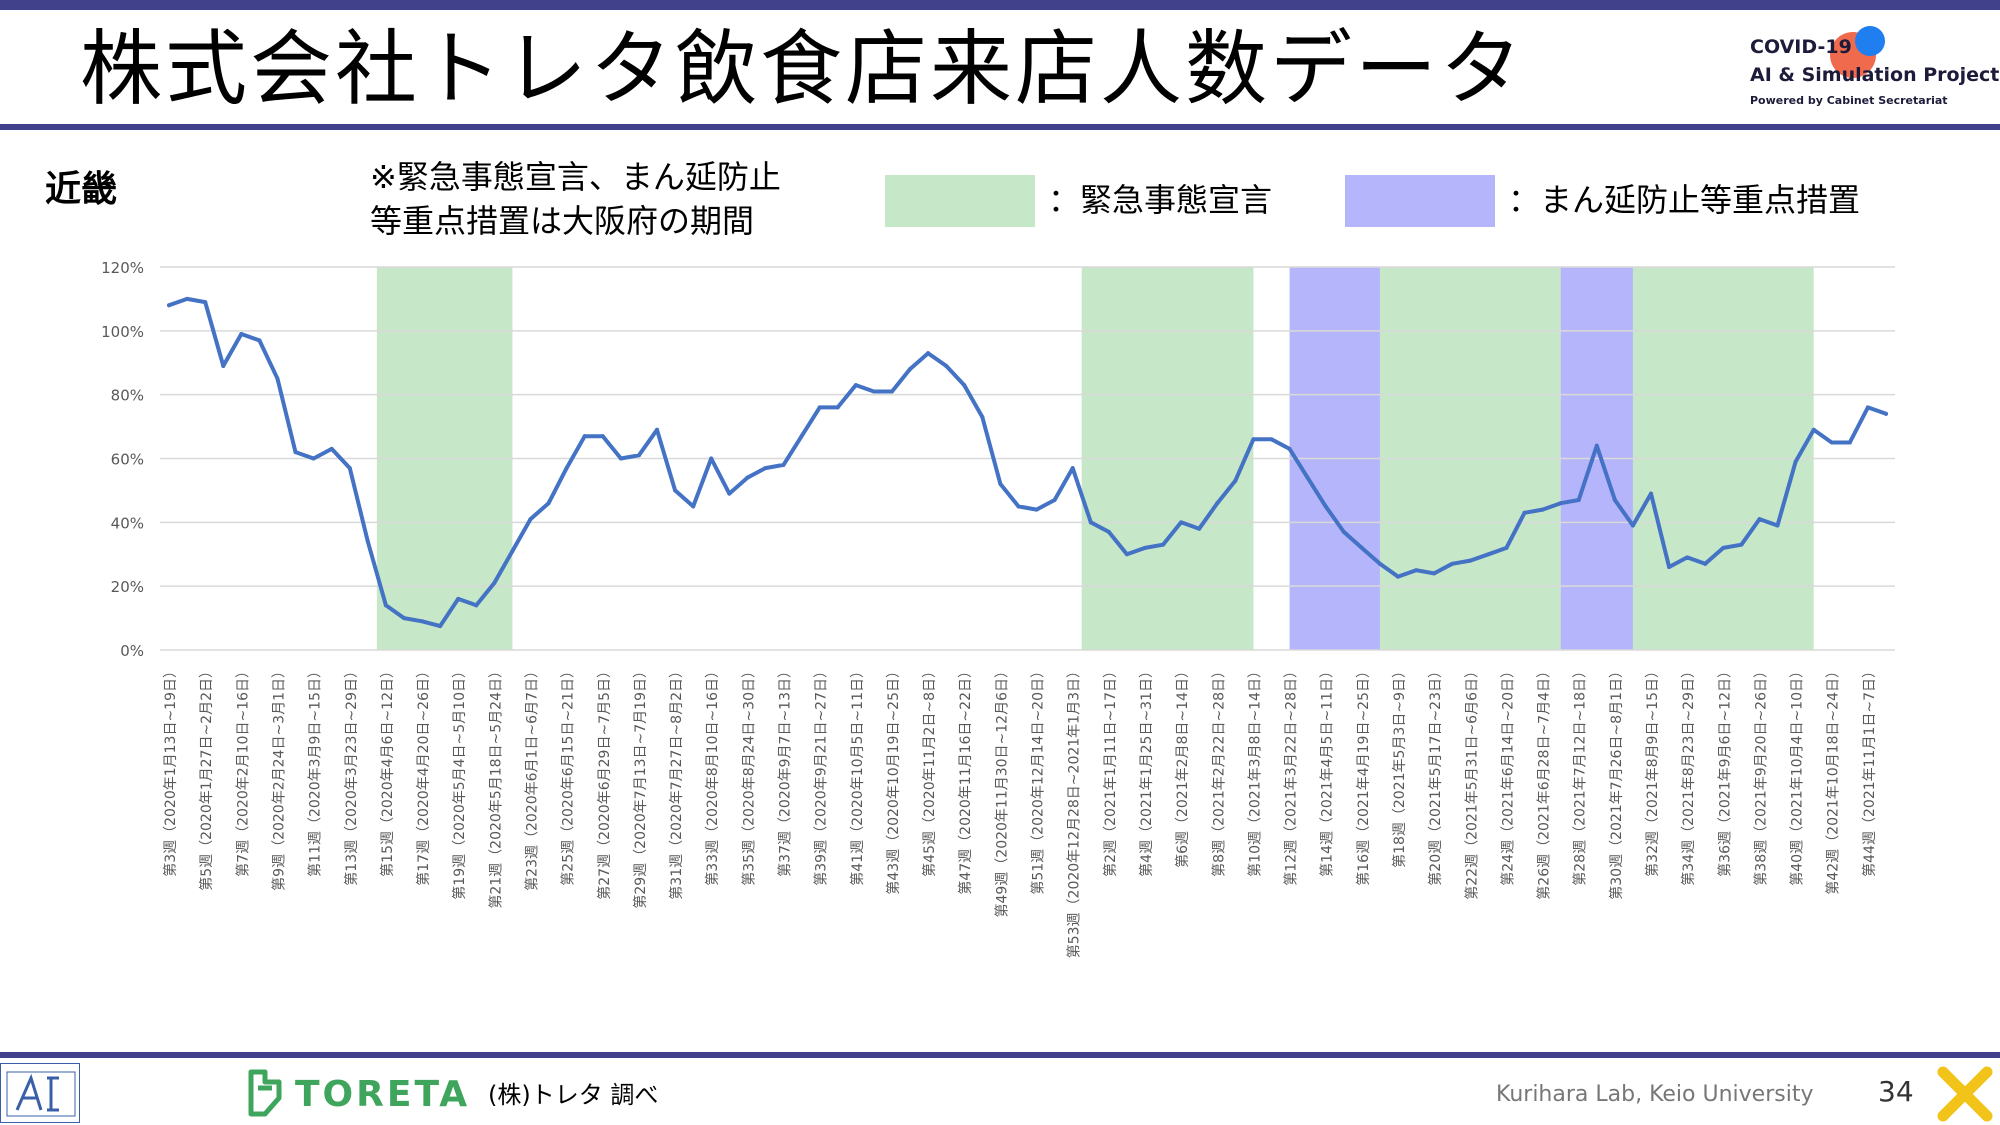  Describe the element at coordinates (1684, 200) in the screenshot. I see `legend-label-priority: ：まん延防止等重点措置` at that location.